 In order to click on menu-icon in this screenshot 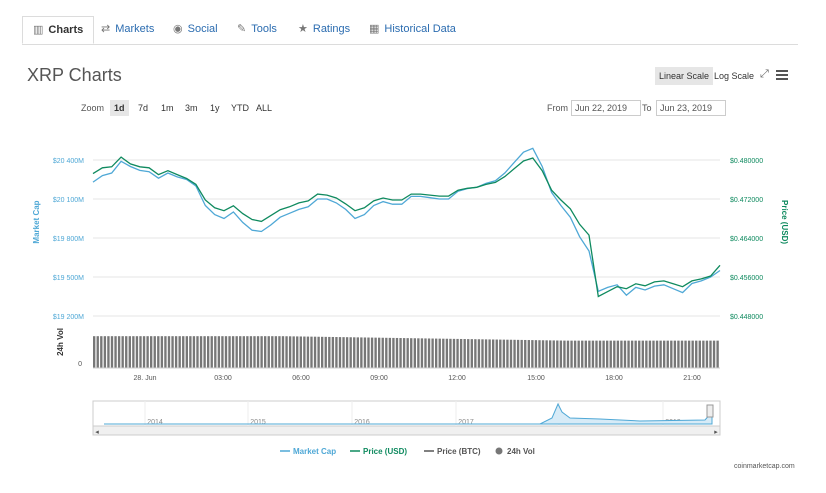, I will do `click(782, 76)`.